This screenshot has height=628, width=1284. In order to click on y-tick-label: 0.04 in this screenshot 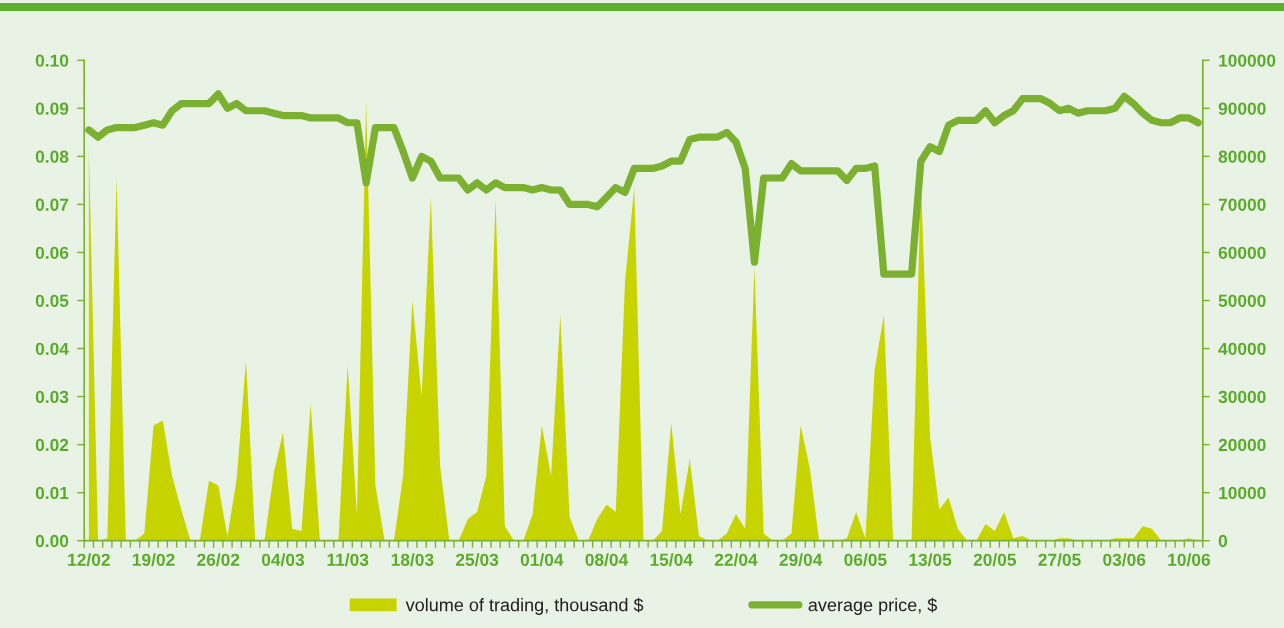, I will do `click(52, 348)`.